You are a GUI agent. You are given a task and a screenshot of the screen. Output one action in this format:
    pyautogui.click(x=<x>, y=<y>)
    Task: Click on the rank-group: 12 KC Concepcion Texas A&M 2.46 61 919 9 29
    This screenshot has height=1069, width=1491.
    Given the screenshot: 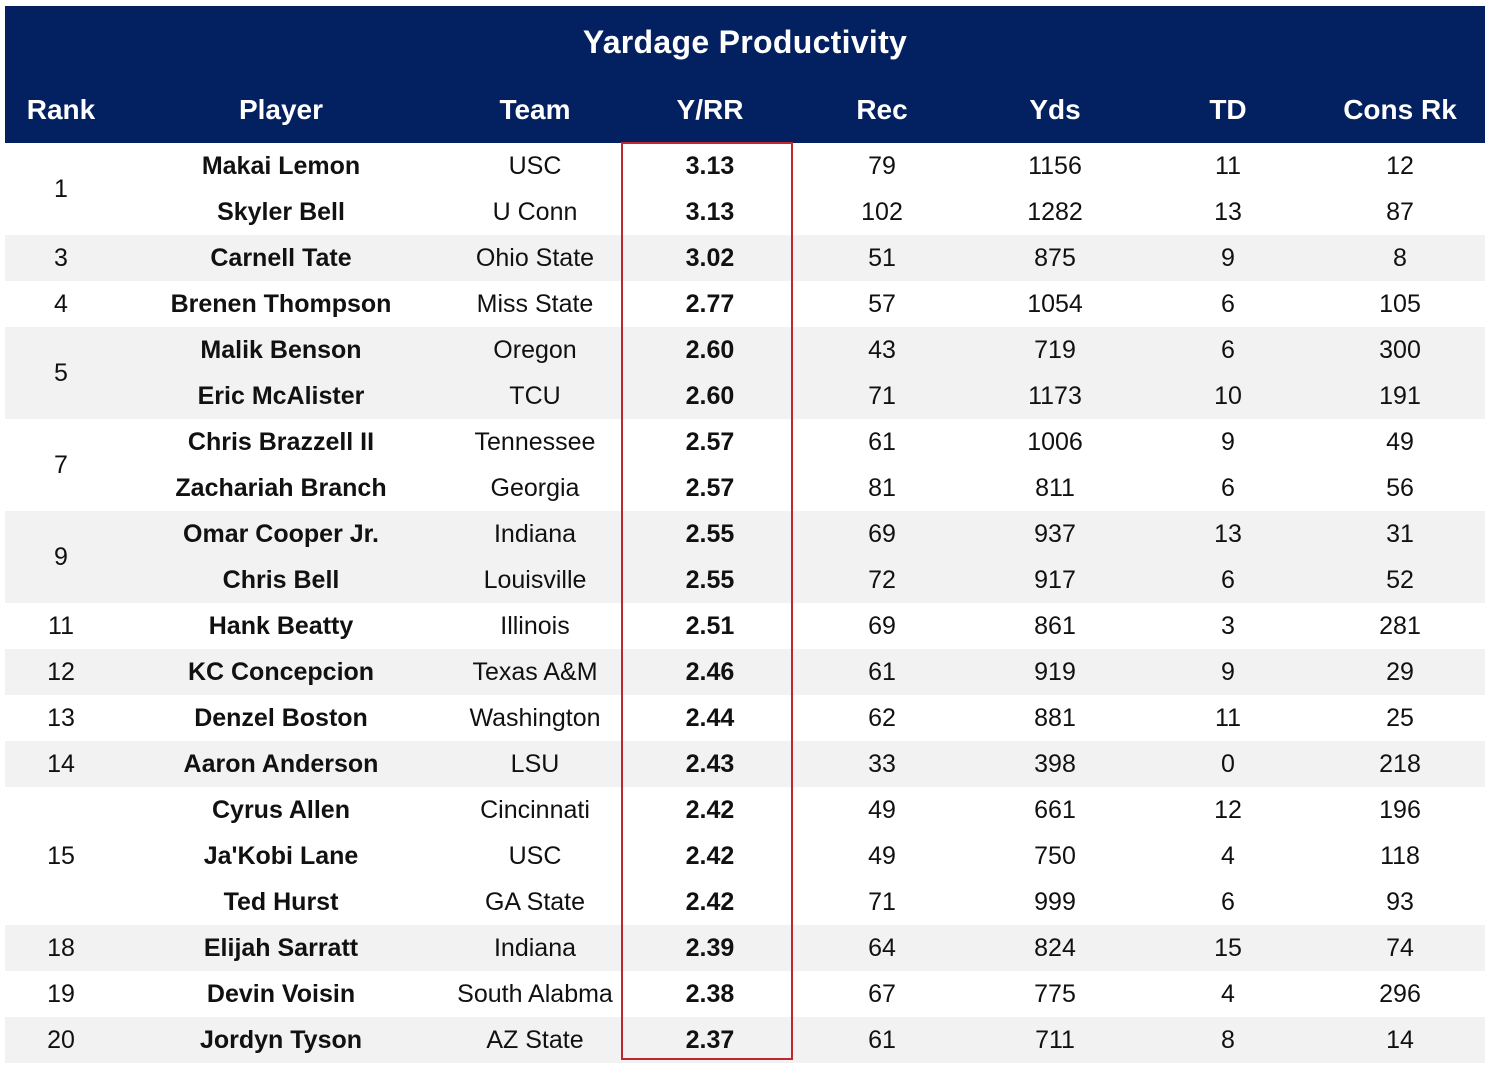 What is the action you would take?
    pyautogui.click(x=745, y=672)
    